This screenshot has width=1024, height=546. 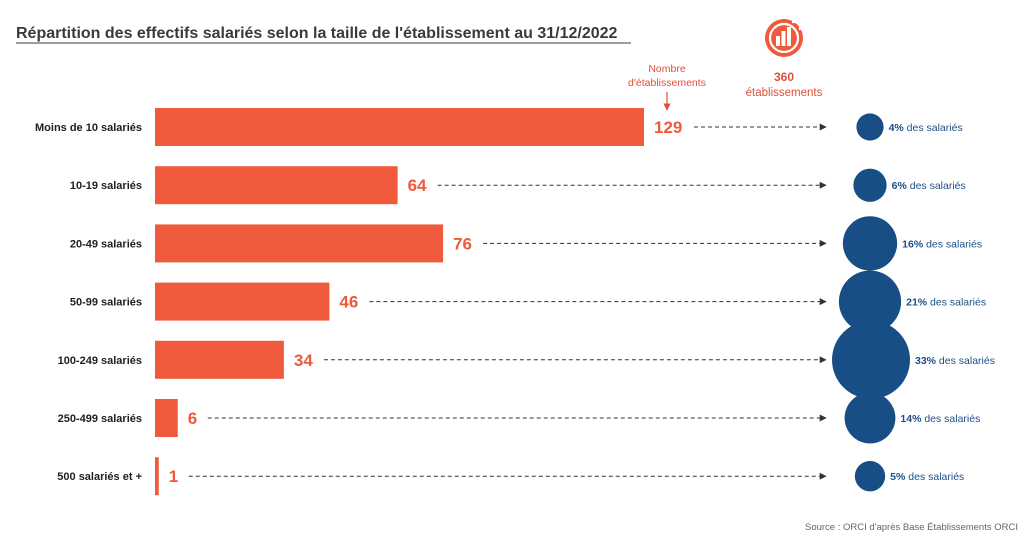 I want to click on building-chart-icon, so click(x=784, y=38).